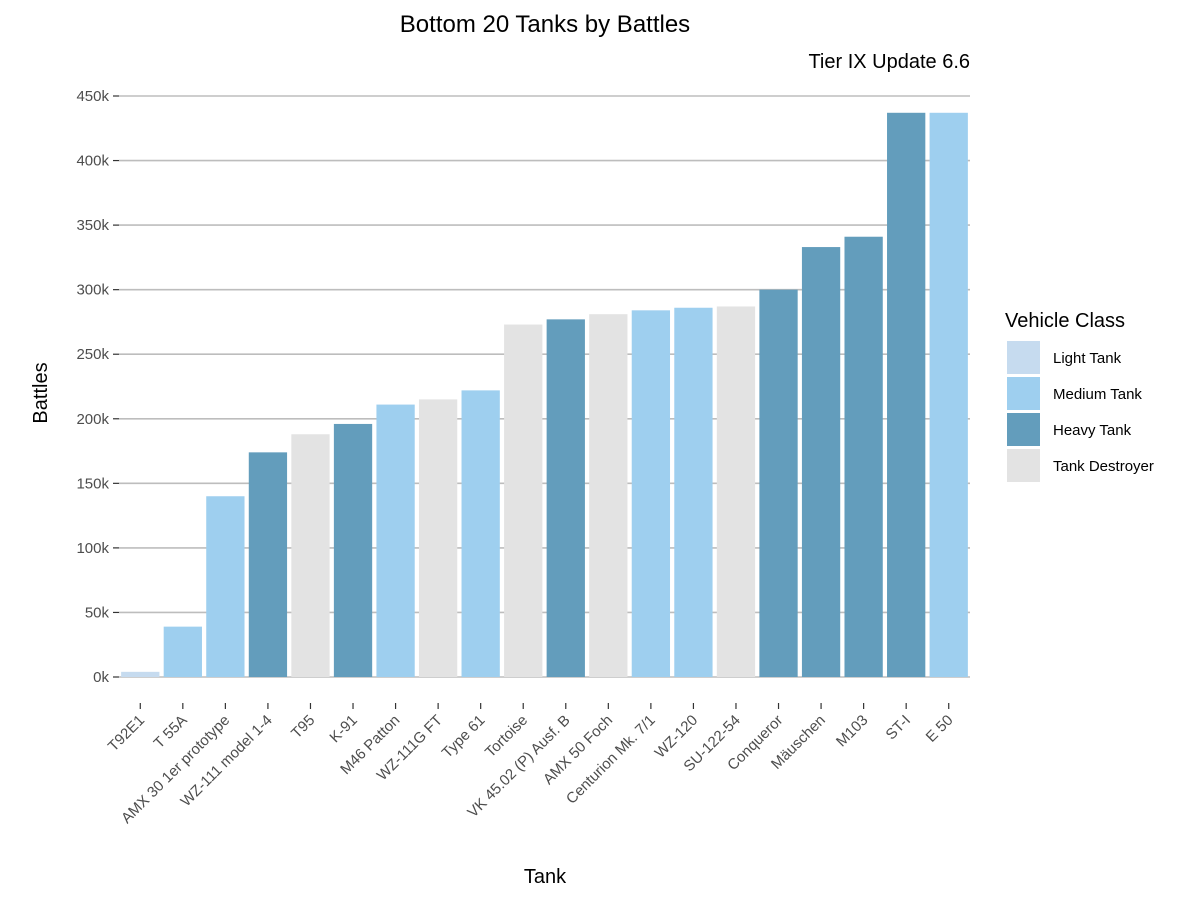 This screenshot has width=1200, height=900. I want to click on legend-title: Vehicle Class, so click(1065, 321).